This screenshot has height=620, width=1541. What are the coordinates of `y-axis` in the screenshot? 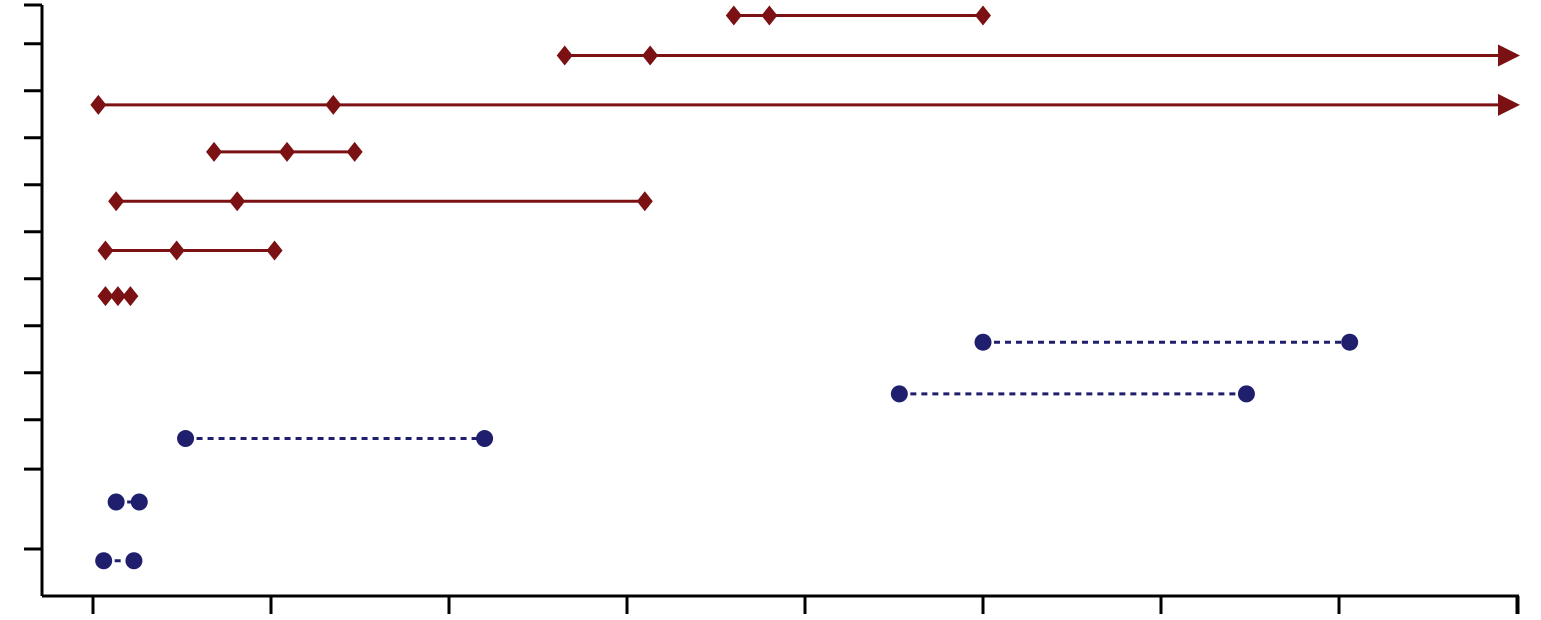 It's located at (34, 299).